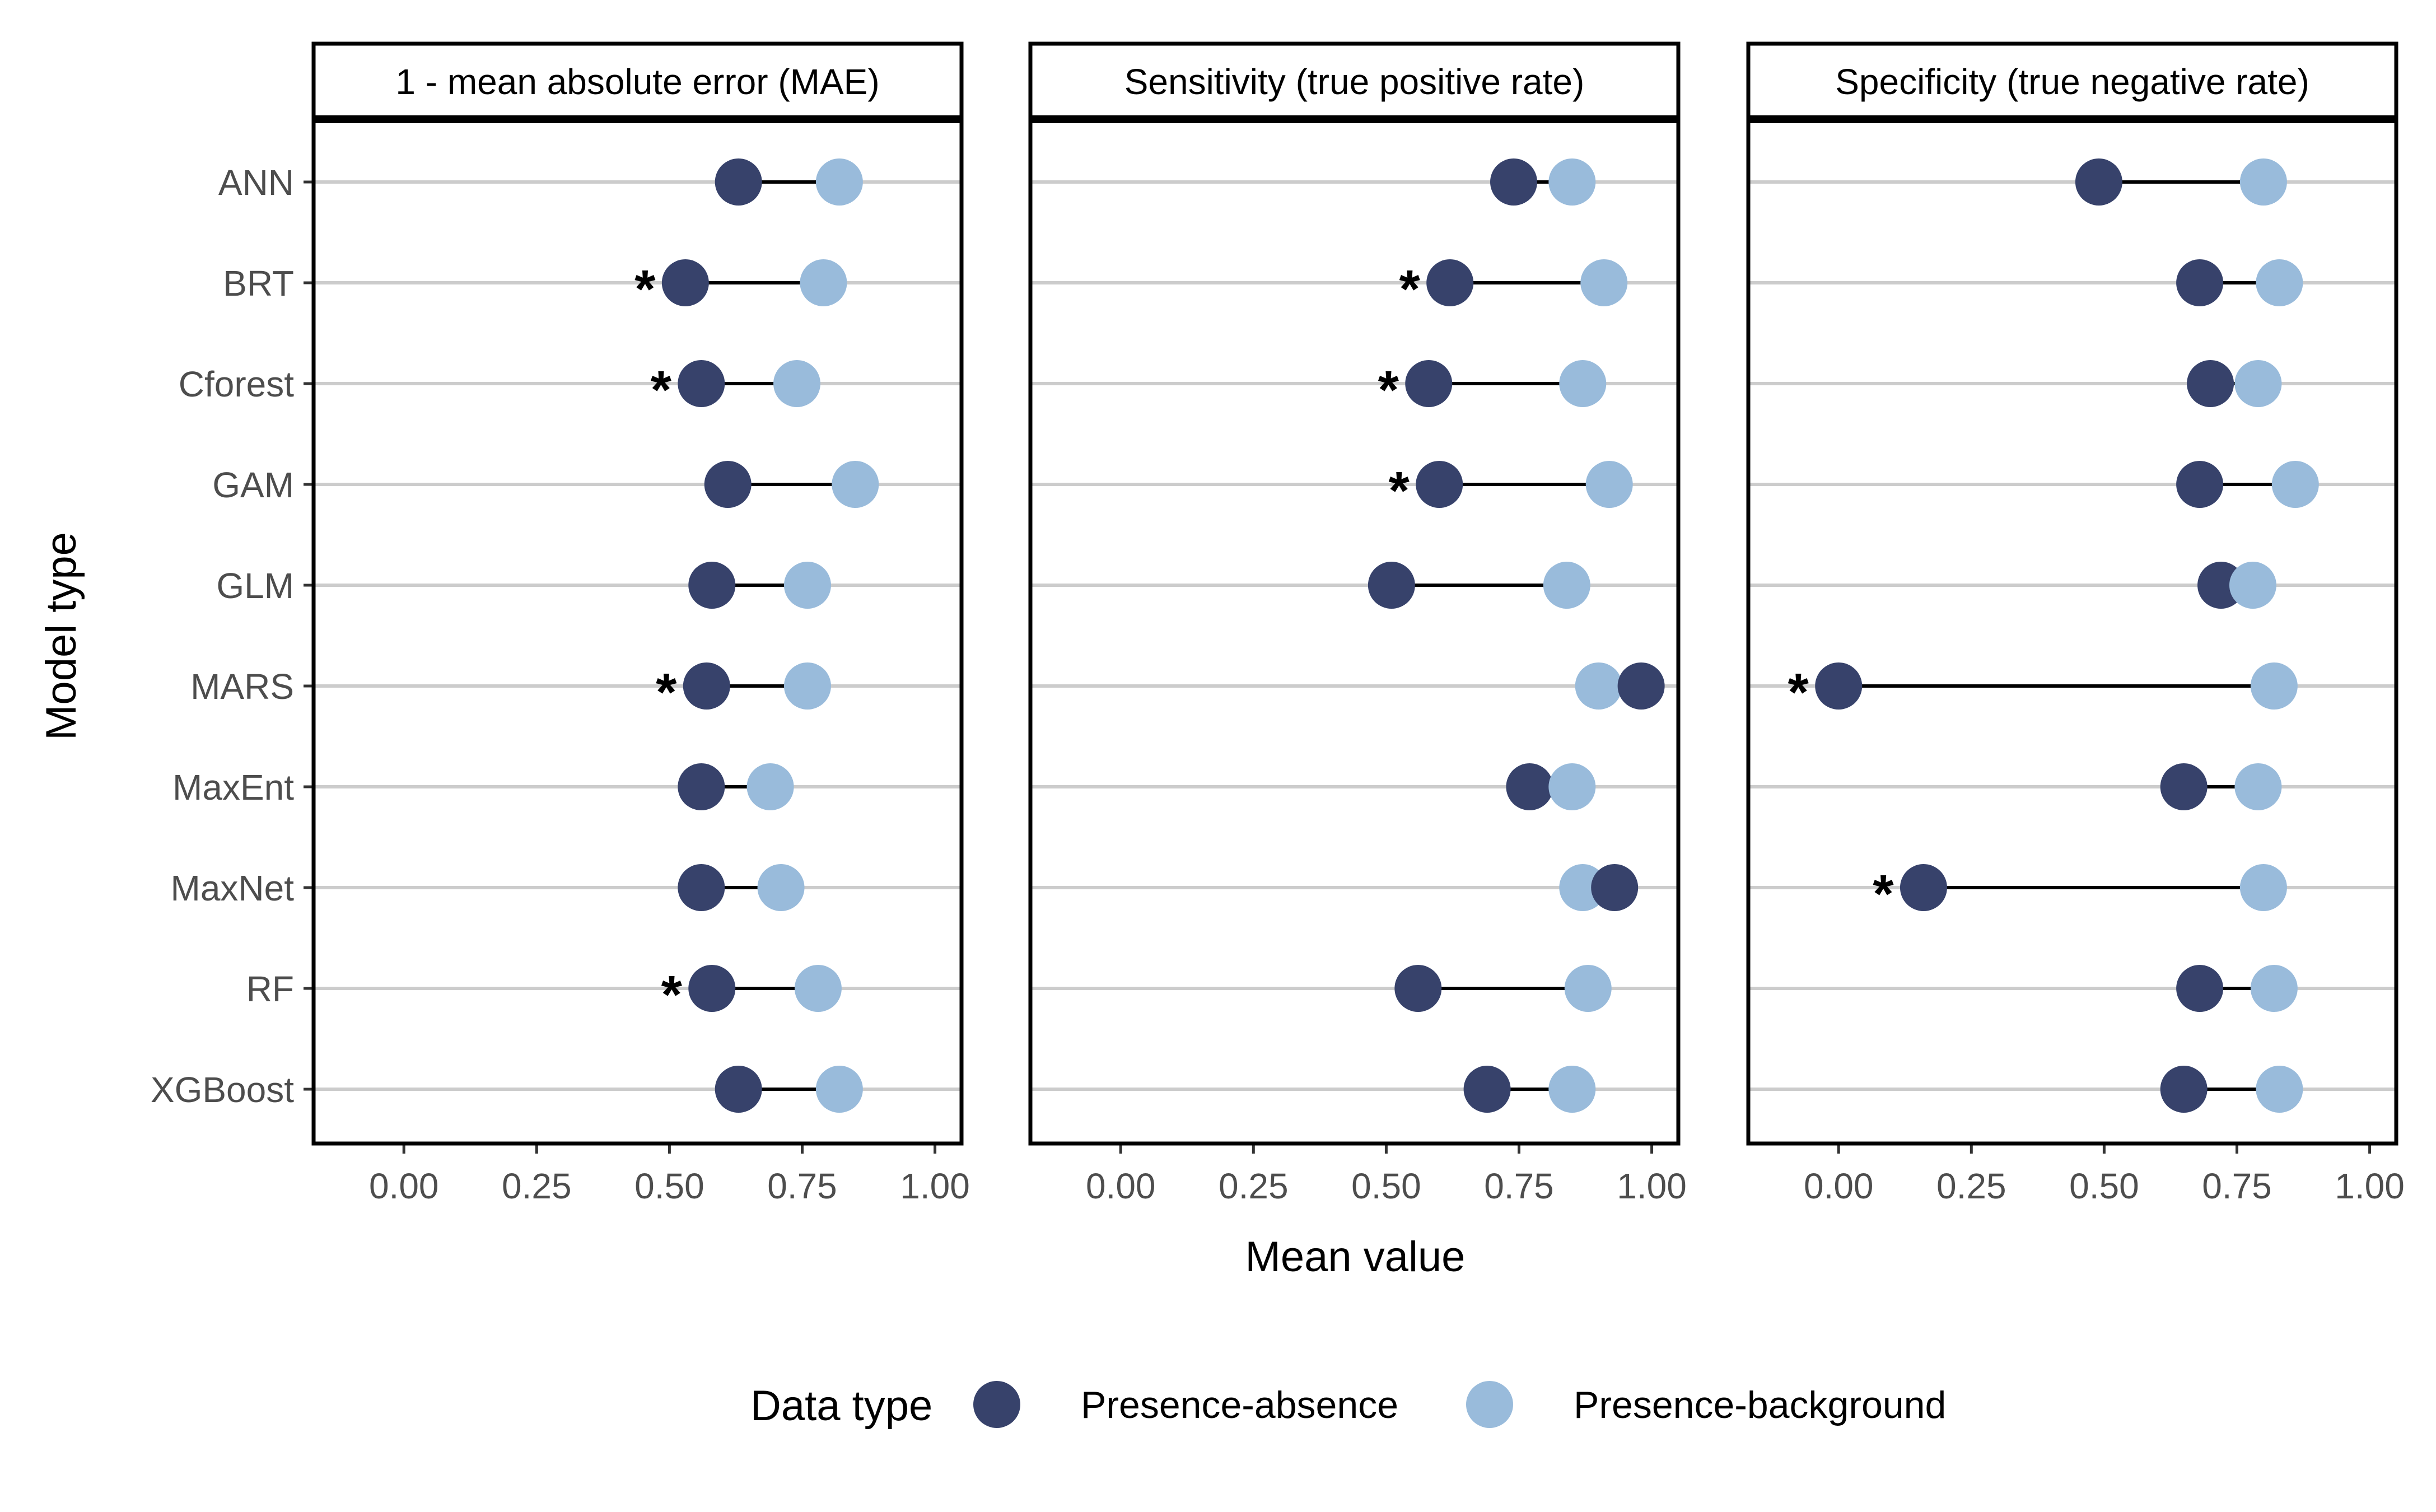 The image size is (2436, 1512). I want to click on legend-item-presence-absence: Presence-absence, so click(1186, 1404).